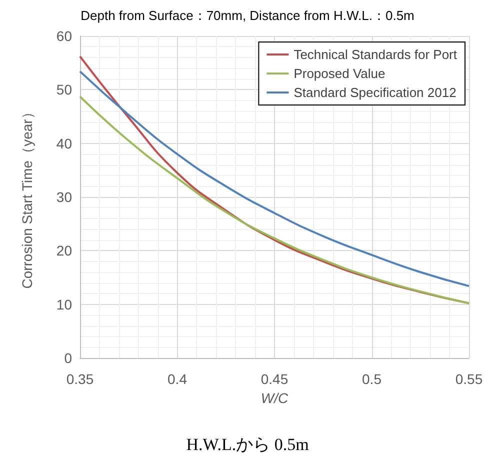  I want to click on y-tick-label: 0, so click(68, 358).